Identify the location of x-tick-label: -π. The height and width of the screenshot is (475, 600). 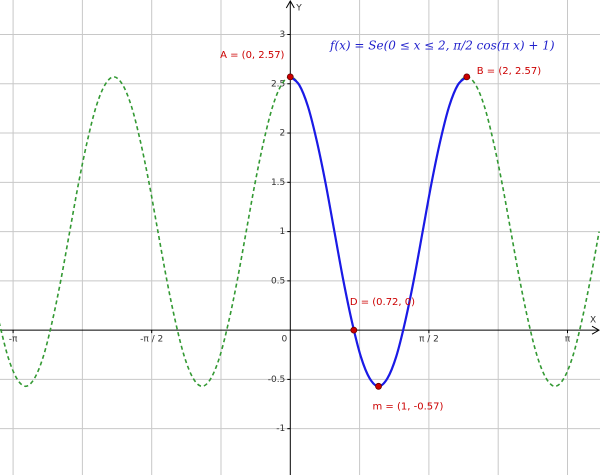
(13, 340).